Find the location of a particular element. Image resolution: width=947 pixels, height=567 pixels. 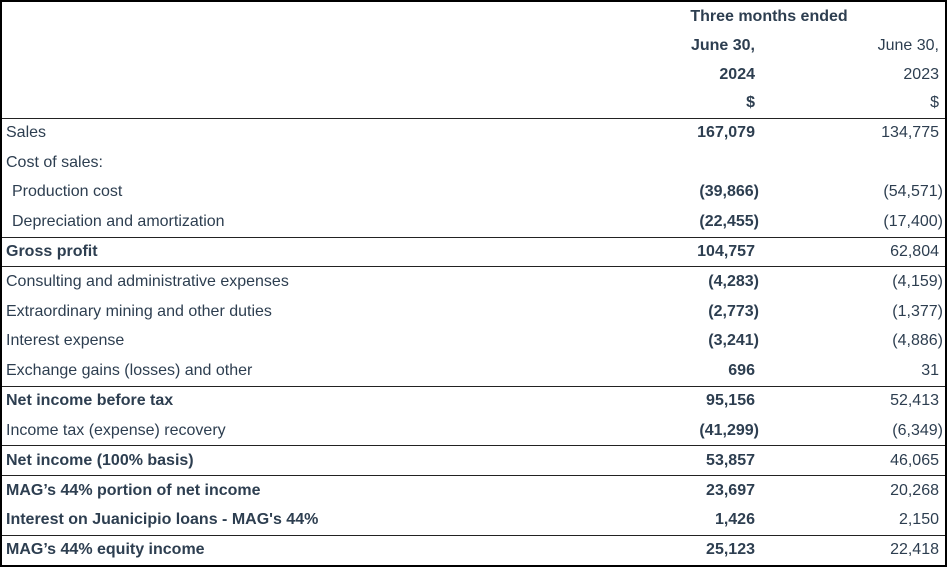

value-2023: (6,349) is located at coordinates (917, 430).